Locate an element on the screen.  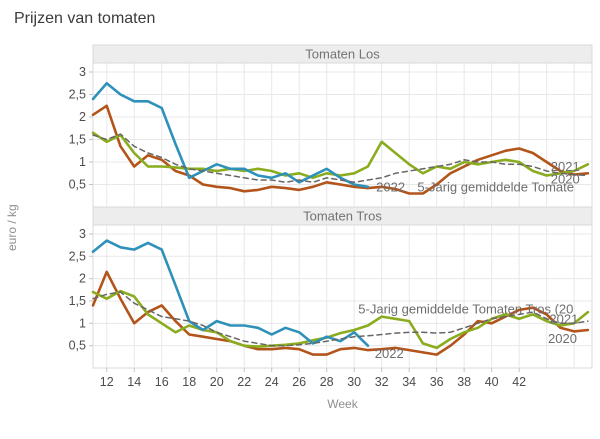
x-tick-label: 36 is located at coordinates (437, 382).